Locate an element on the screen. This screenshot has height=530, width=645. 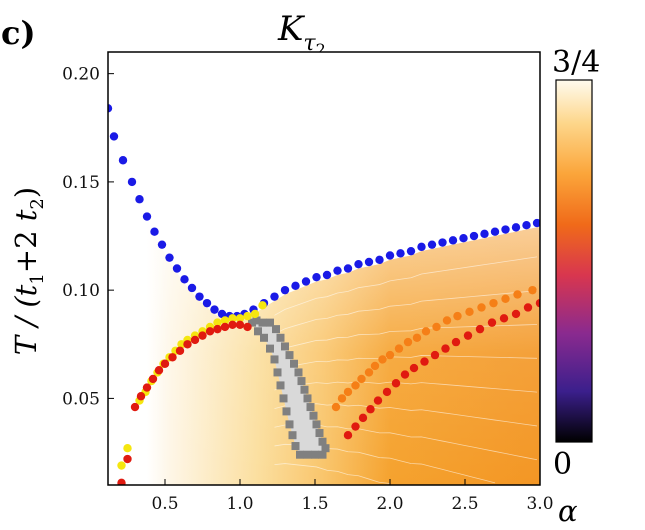
y-tick-label: 0.10 is located at coordinates (81, 291).